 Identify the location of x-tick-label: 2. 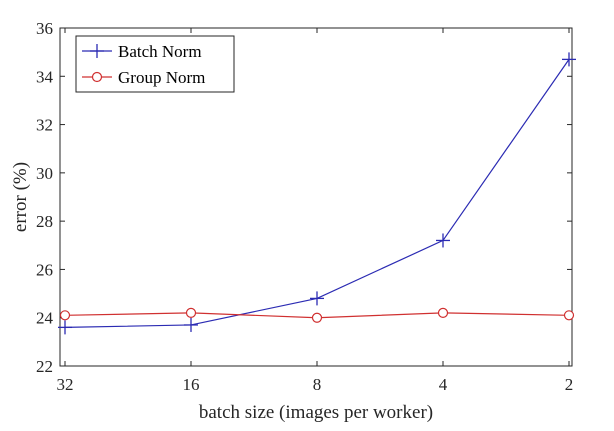
(569, 384).